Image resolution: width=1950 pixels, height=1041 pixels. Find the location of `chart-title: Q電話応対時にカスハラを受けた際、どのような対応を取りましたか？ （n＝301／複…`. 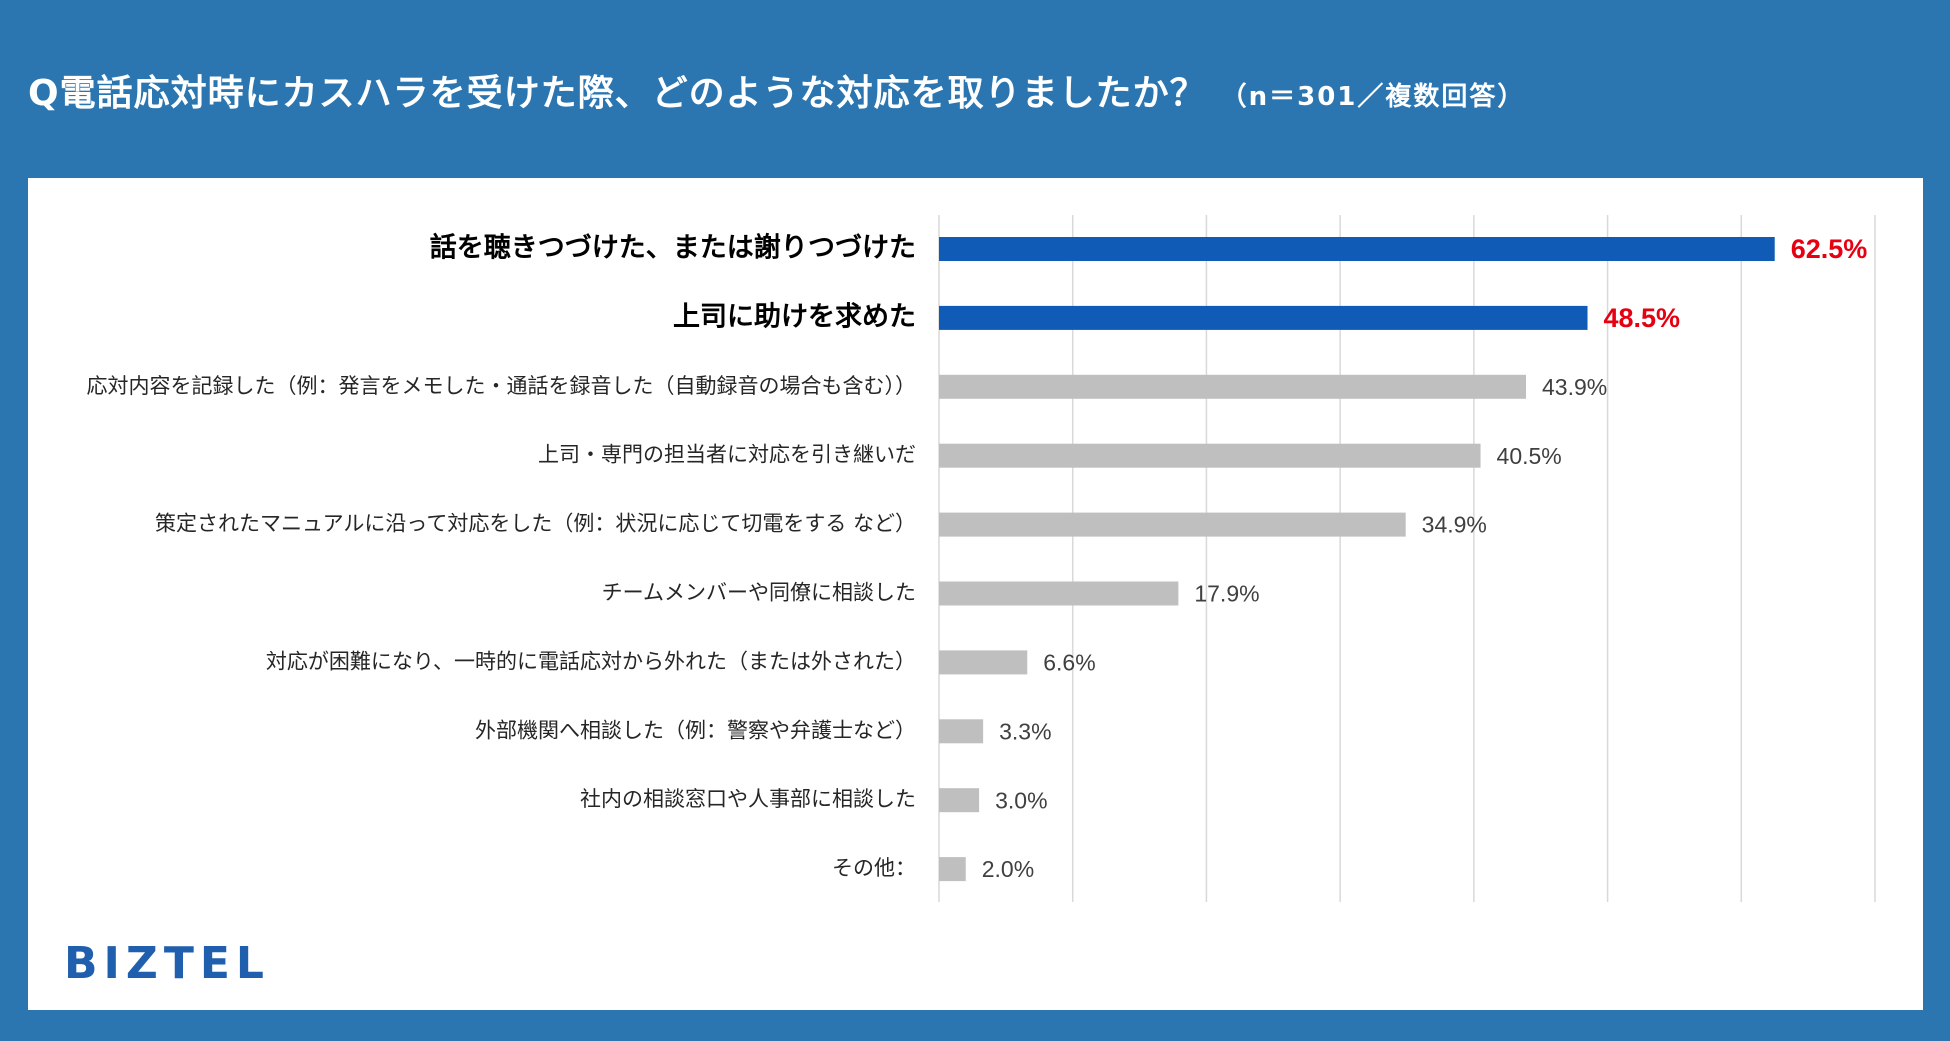

chart-title: Q電話応対時にカスハラを受けた際、どのような対応を取りましたか？ （n＝301／複… is located at coordinates (776, 90).